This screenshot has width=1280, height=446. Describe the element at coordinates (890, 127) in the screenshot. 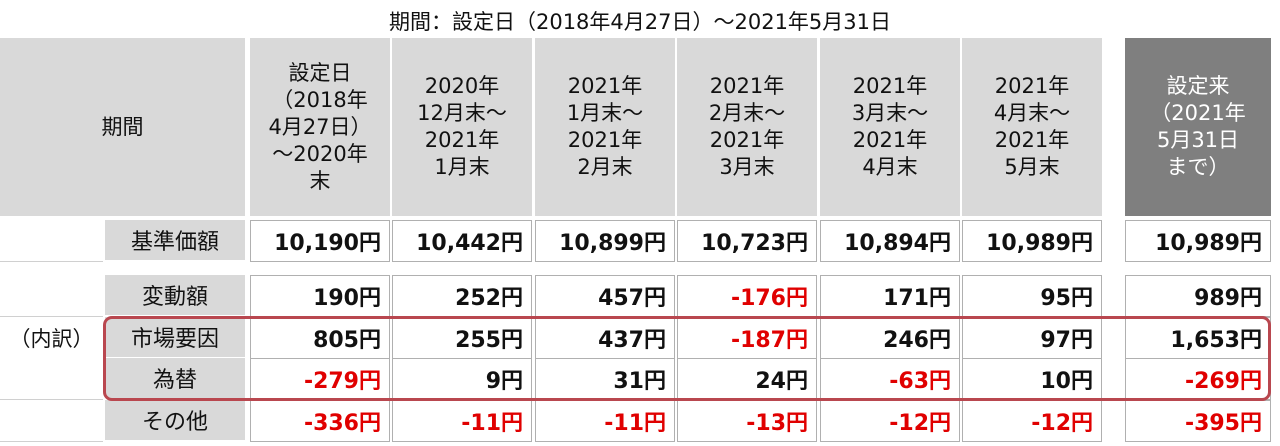

I see `header-cell: 2021年 3月末～ 2021年 4月末` at that location.